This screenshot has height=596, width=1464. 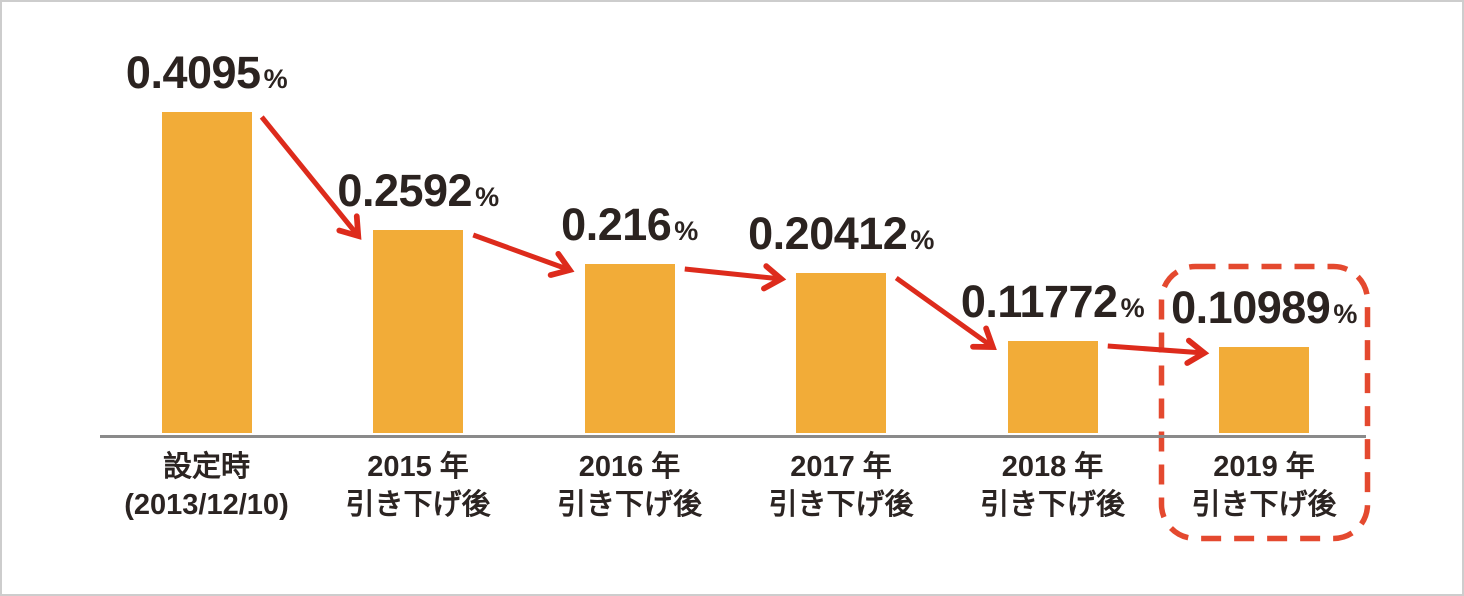 What do you see at coordinates (616, 224) in the screenshot?
I see `value-number: 0.216` at bounding box center [616, 224].